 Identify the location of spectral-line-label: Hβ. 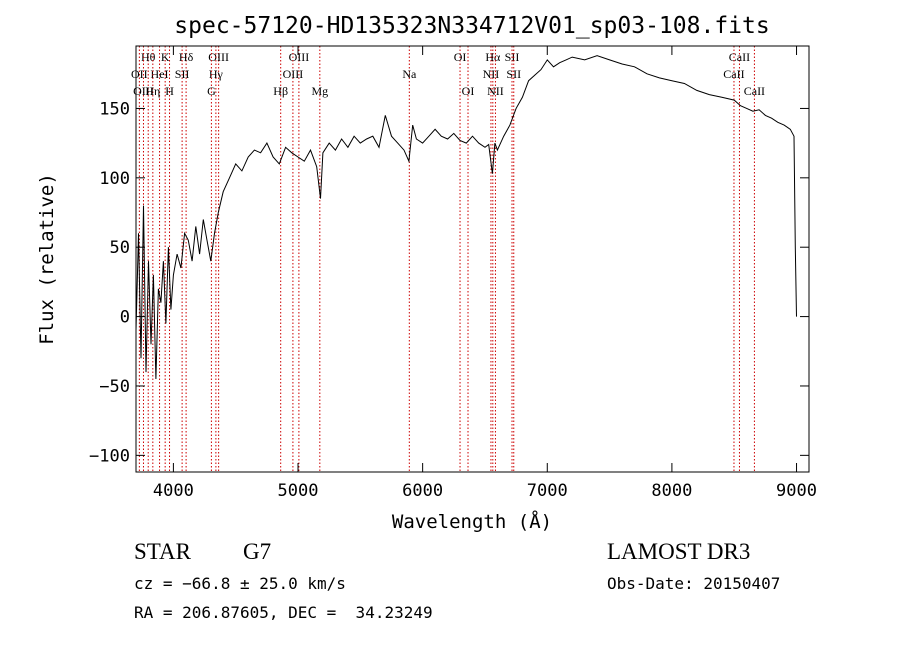
(280, 91).